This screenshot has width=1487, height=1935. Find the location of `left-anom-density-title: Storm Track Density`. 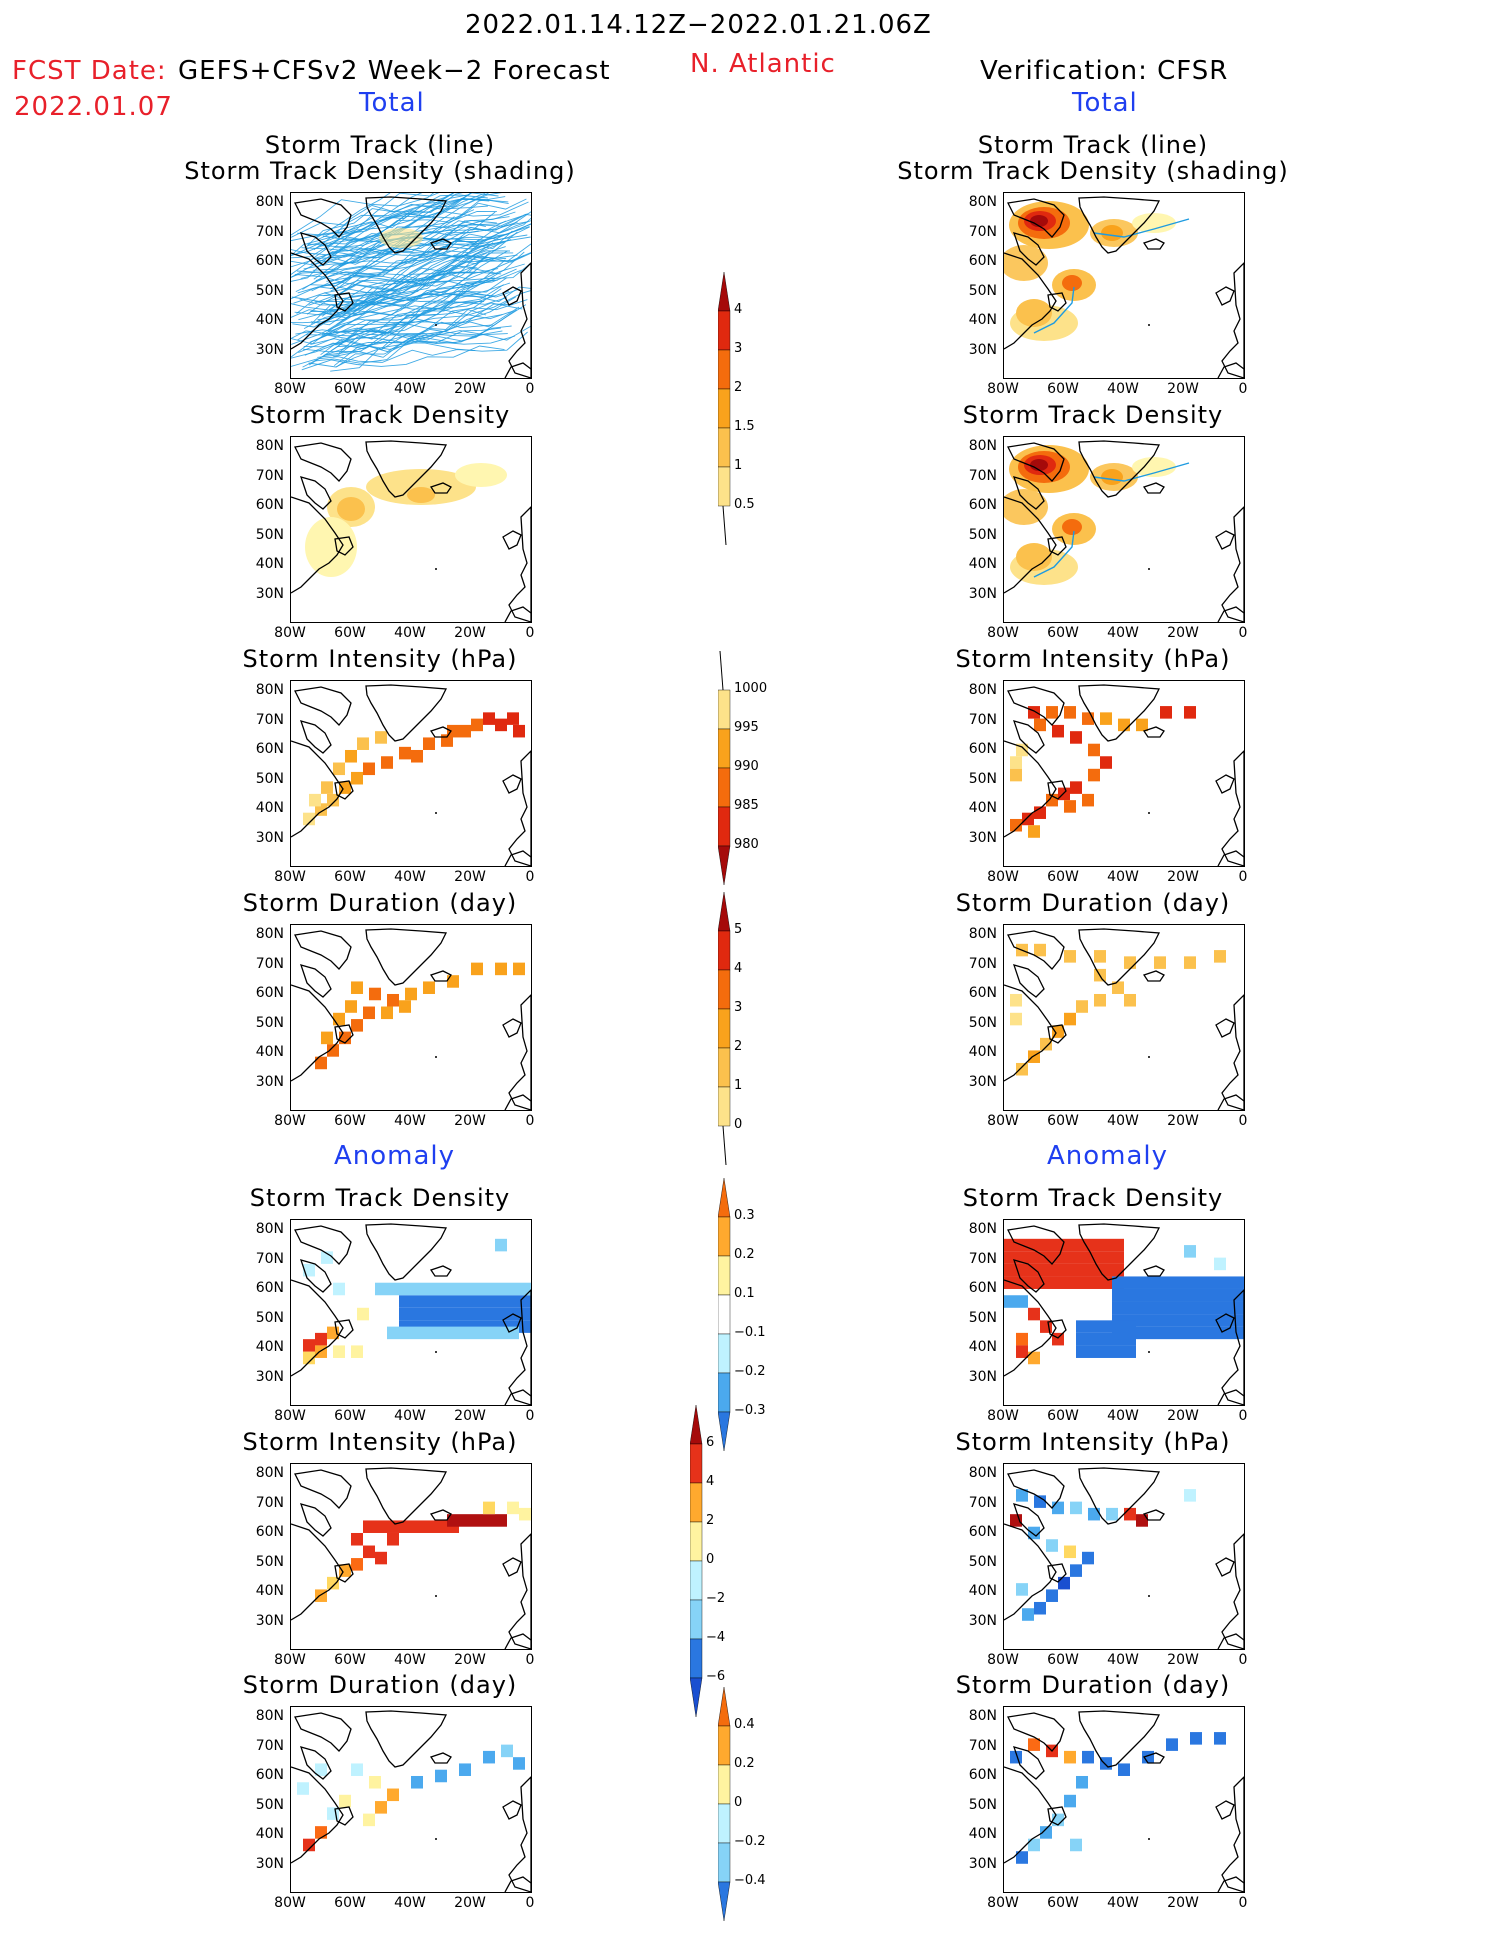

left-anom-density-title: Storm Track Density is located at coordinates (380, 1198).